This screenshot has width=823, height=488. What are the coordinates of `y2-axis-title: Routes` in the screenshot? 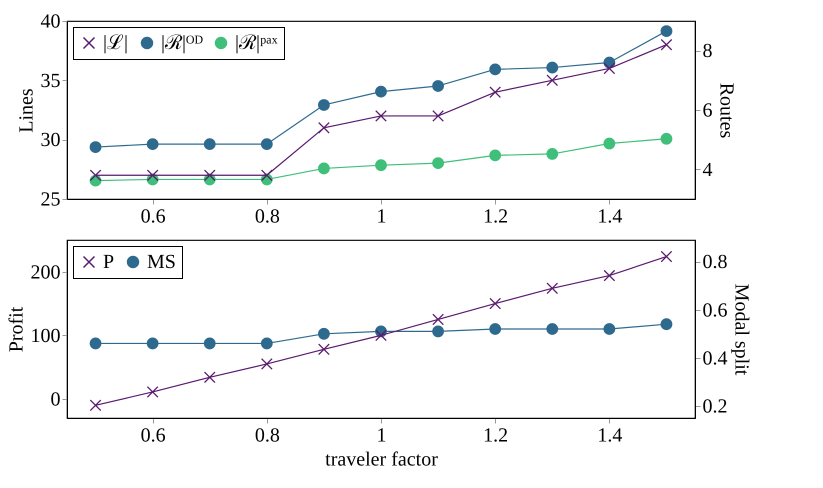 It's located at (727, 110).